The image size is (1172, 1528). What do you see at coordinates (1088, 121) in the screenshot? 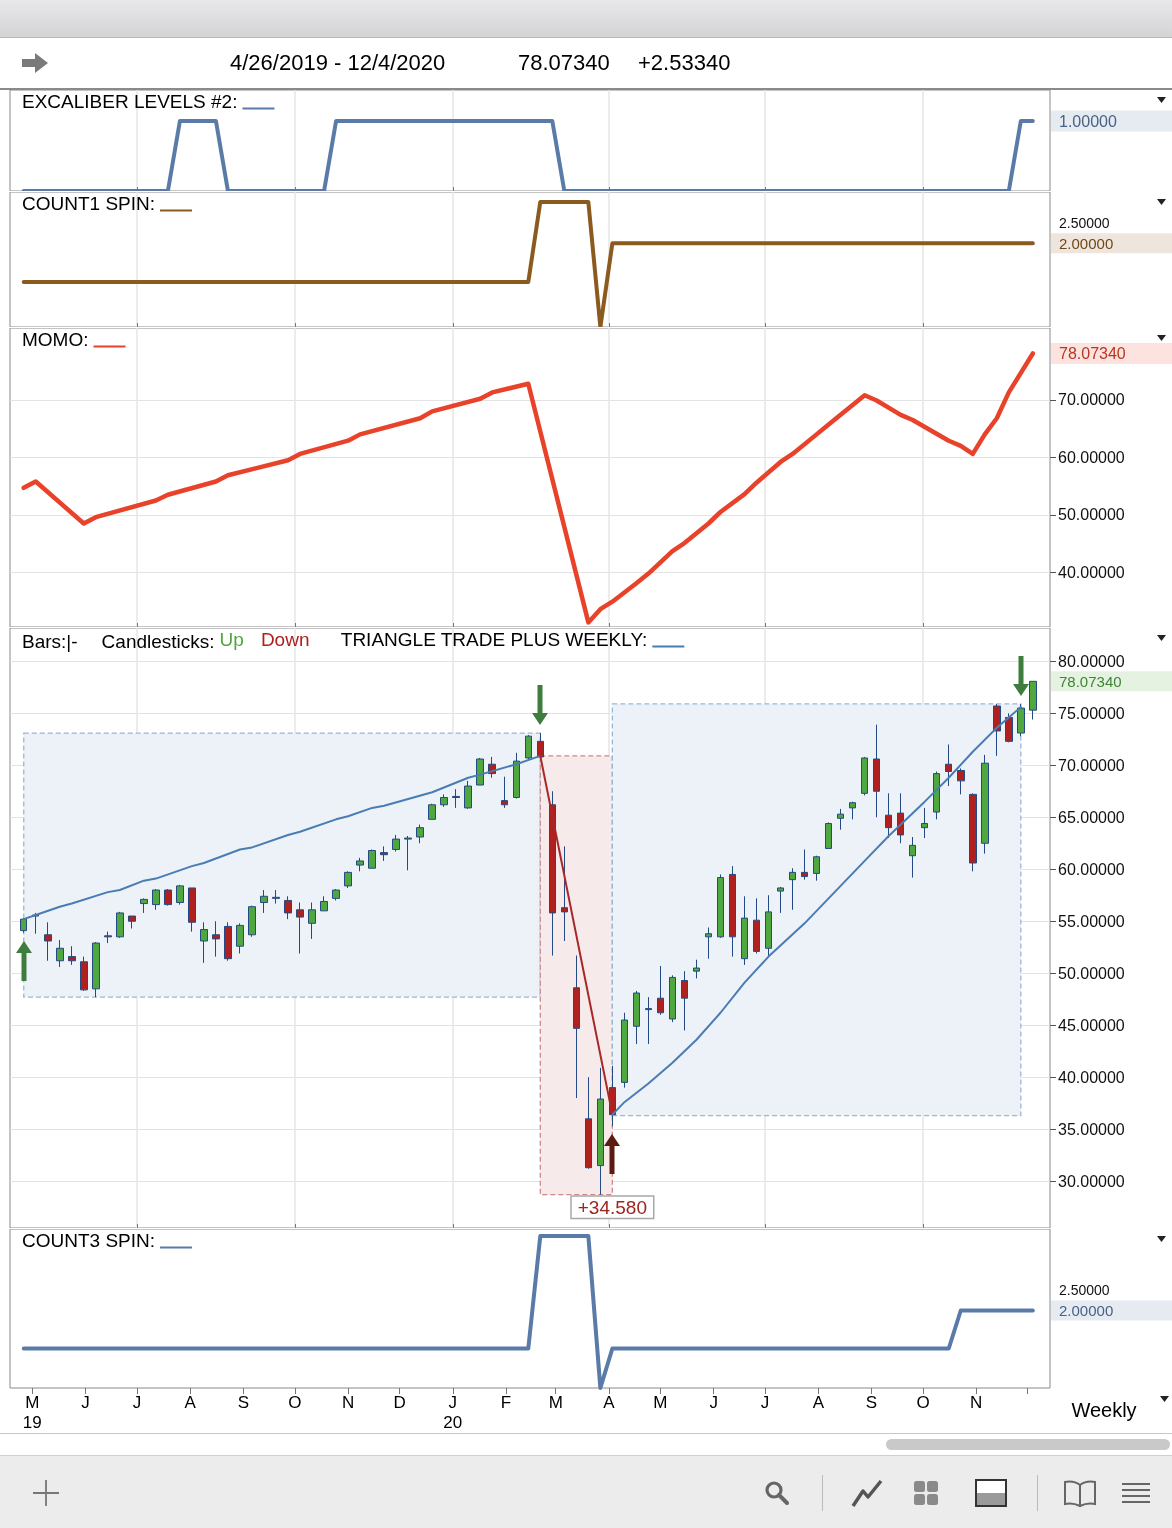
I see `annotation: 1.00000` at bounding box center [1088, 121].